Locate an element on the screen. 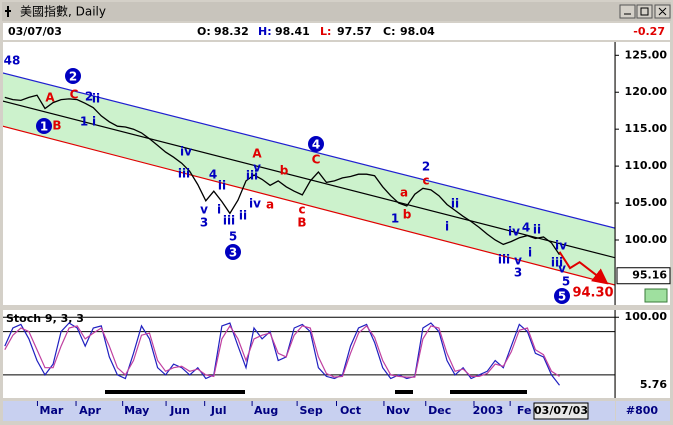 This screenshot has height=425, width=673. ohlc-label: O: is located at coordinates (204, 31).